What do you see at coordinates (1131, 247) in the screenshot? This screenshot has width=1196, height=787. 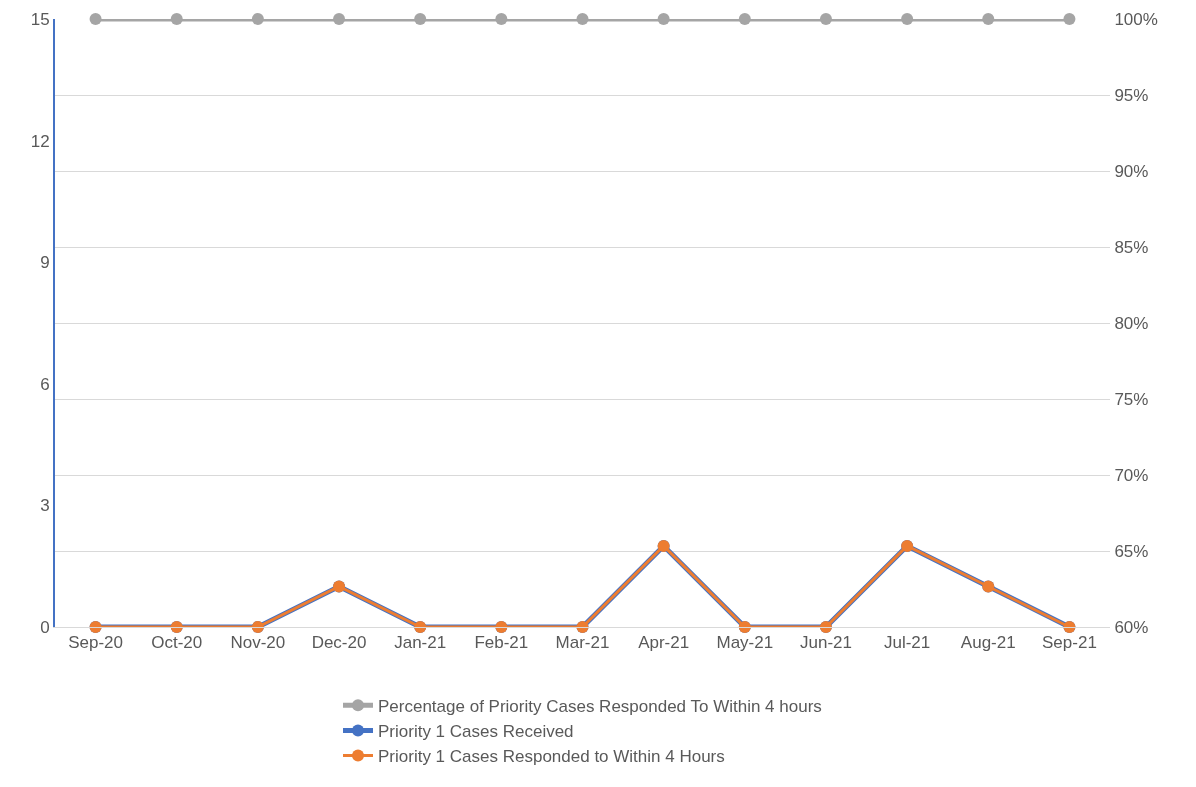 I see `y2-tick-label: 85%` at bounding box center [1131, 247].